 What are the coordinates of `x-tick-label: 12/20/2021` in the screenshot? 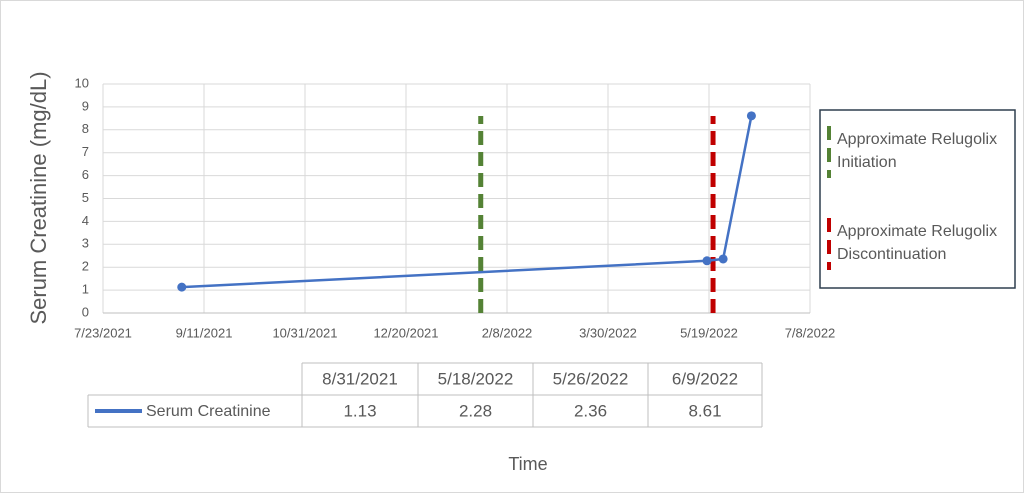 It's located at (405, 332).